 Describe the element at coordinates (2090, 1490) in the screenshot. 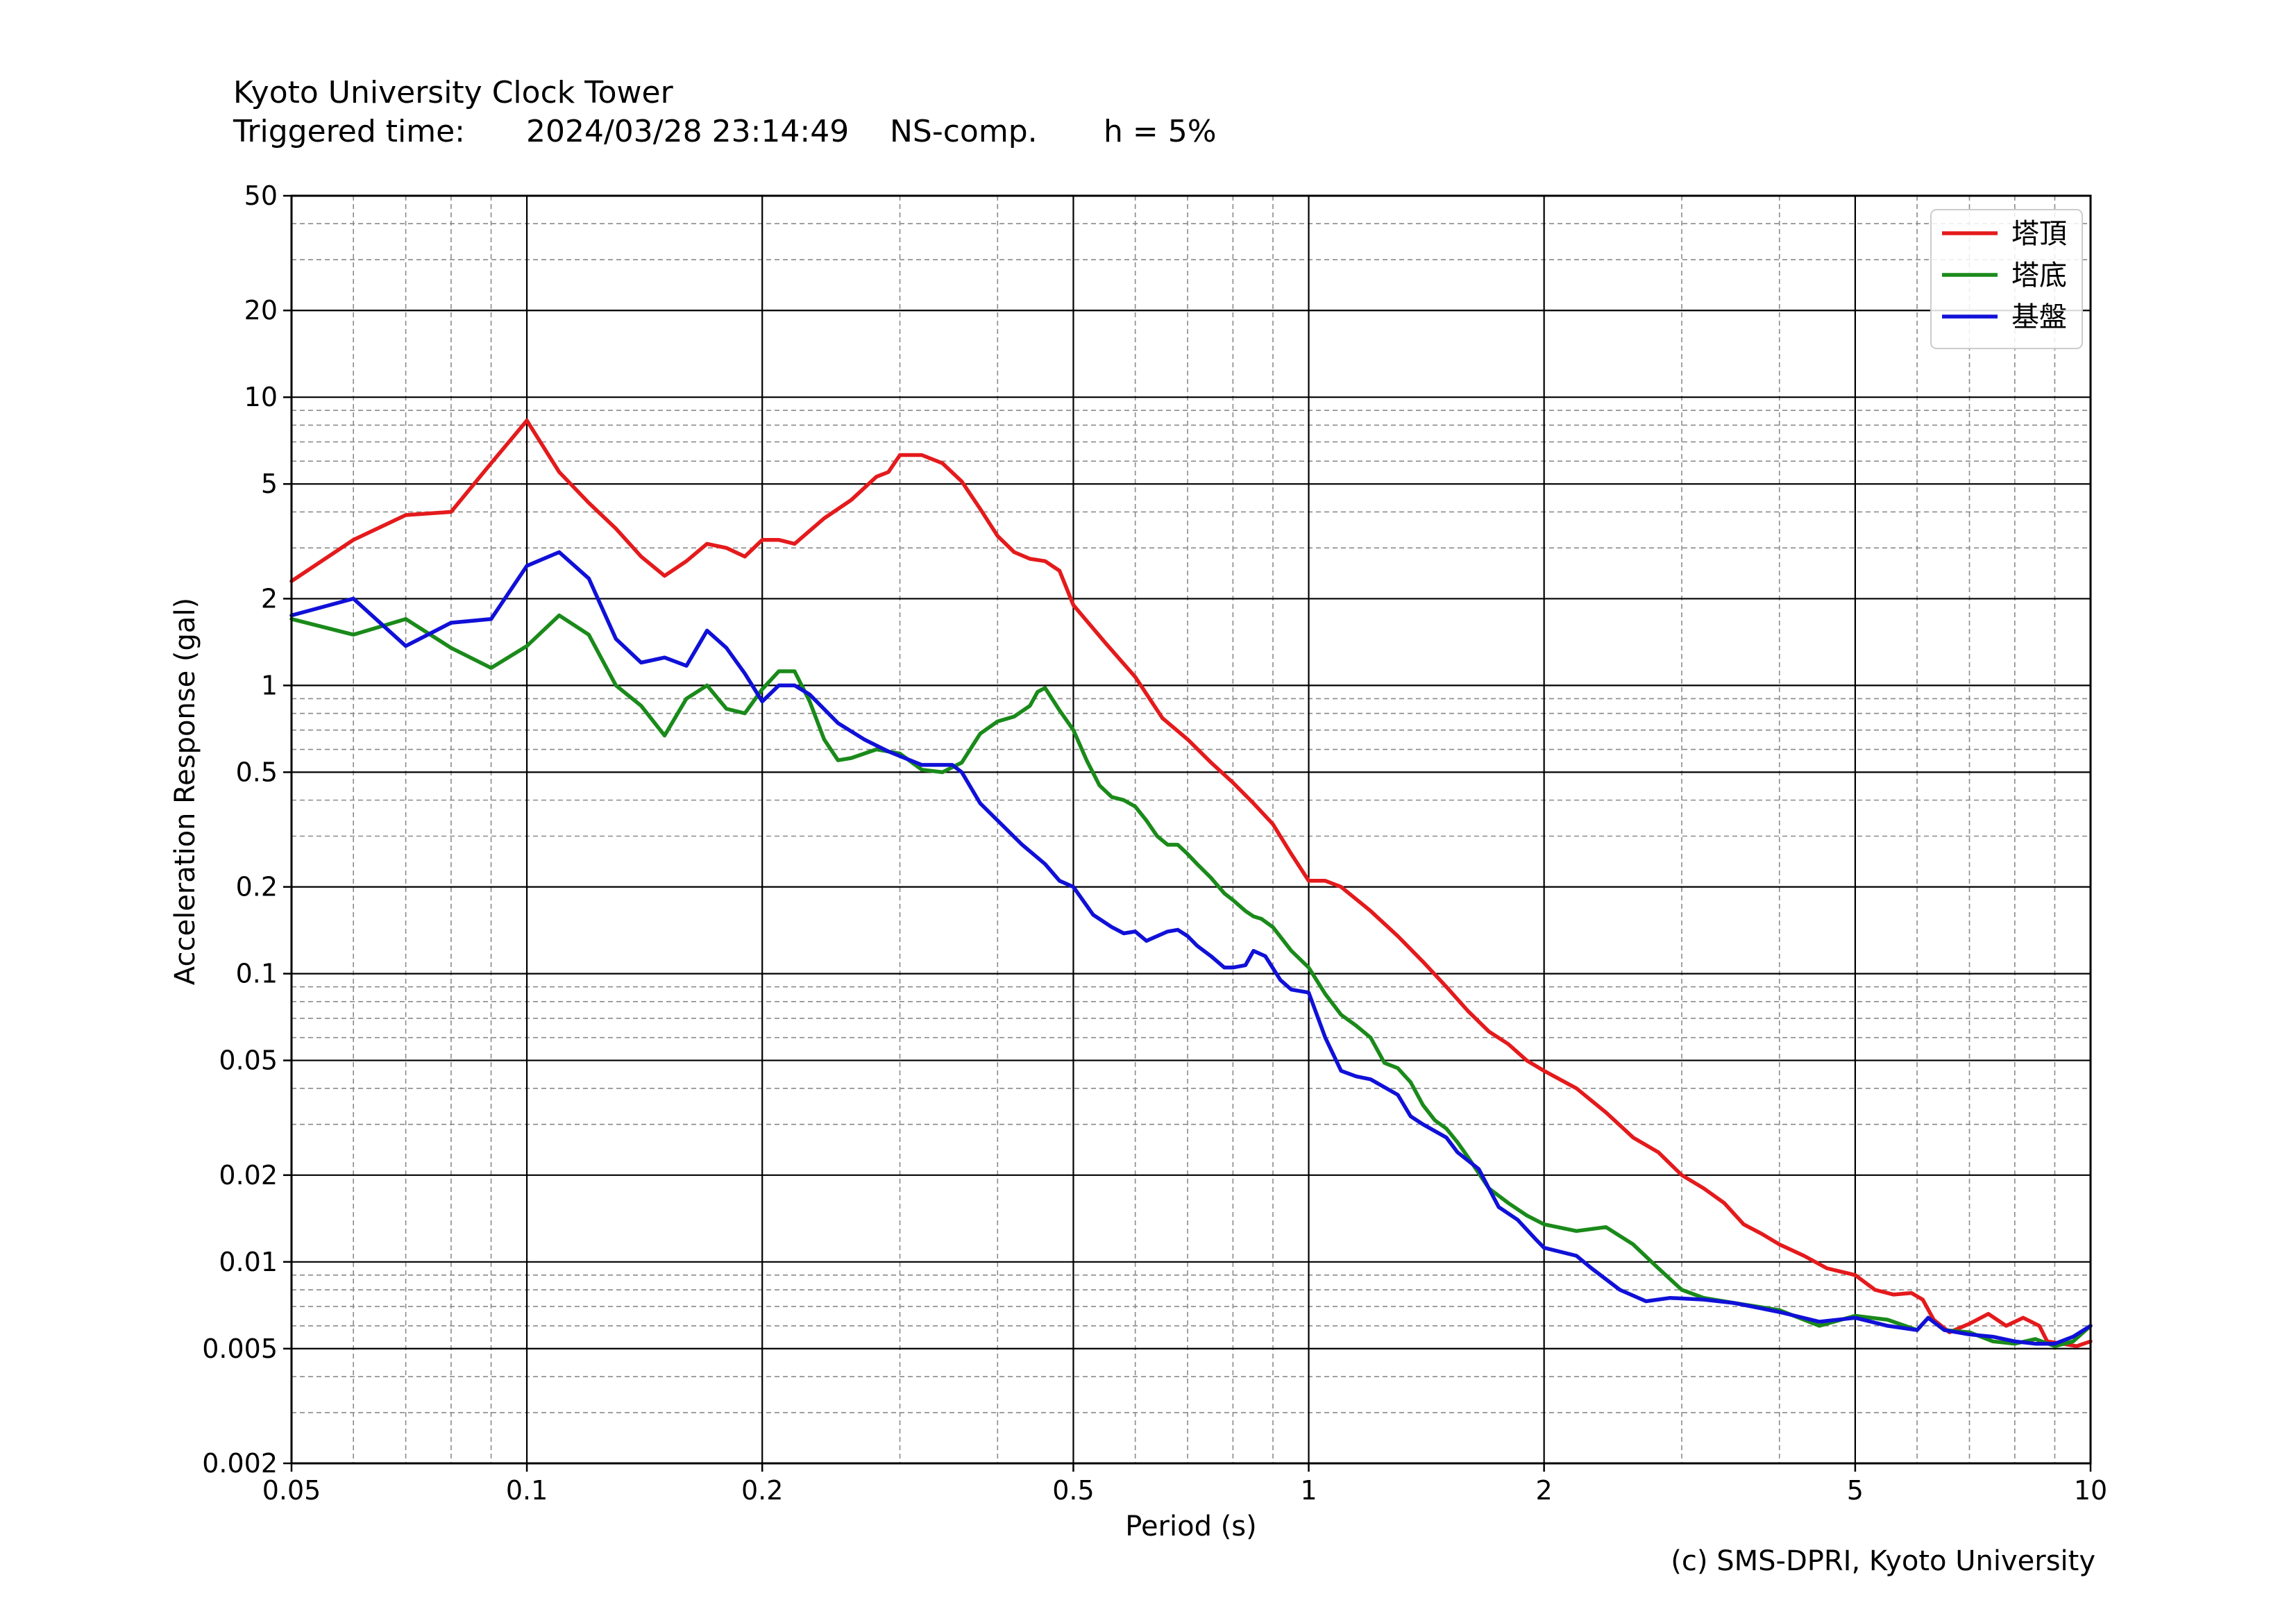

I see `x-tick-label: 10` at that location.